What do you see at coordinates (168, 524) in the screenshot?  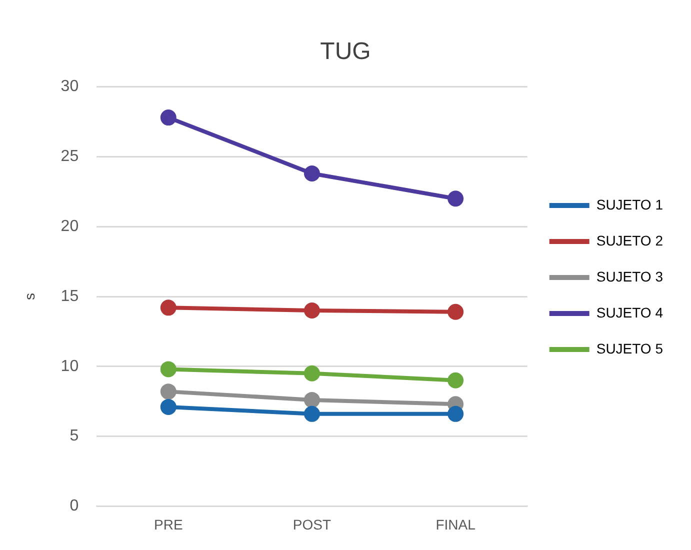 I see `x-tick-label: PRE` at bounding box center [168, 524].